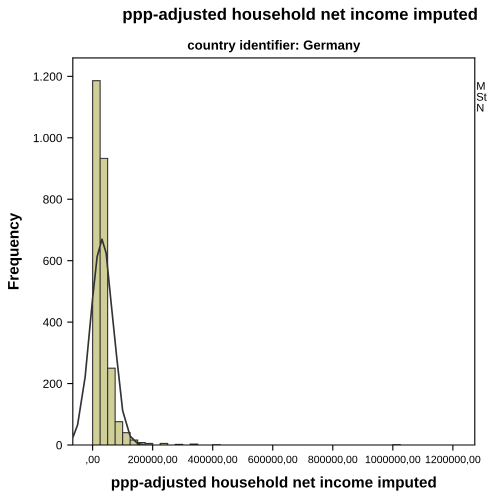 This screenshot has height=495, width=492. What do you see at coordinates (273, 460) in the screenshot?
I see `x-tick-label: 600000,00` at bounding box center [273, 460].